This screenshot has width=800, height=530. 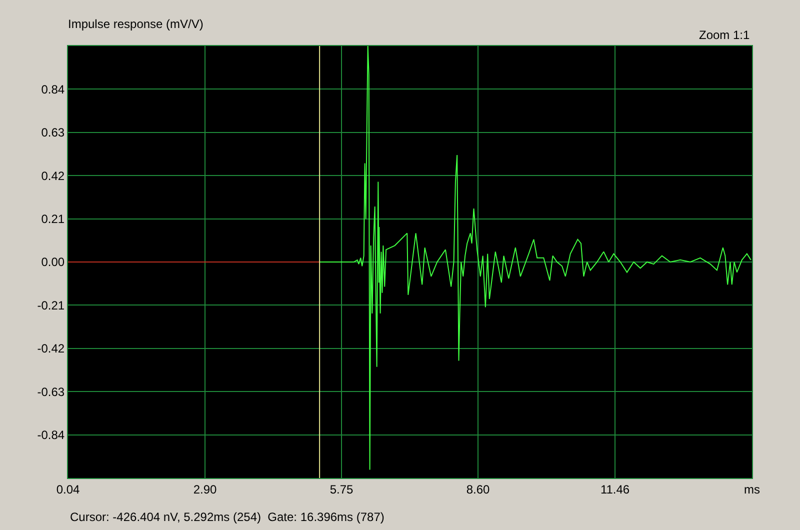 What do you see at coordinates (53, 262) in the screenshot?
I see `y-tick-label: 0.00` at bounding box center [53, 262].